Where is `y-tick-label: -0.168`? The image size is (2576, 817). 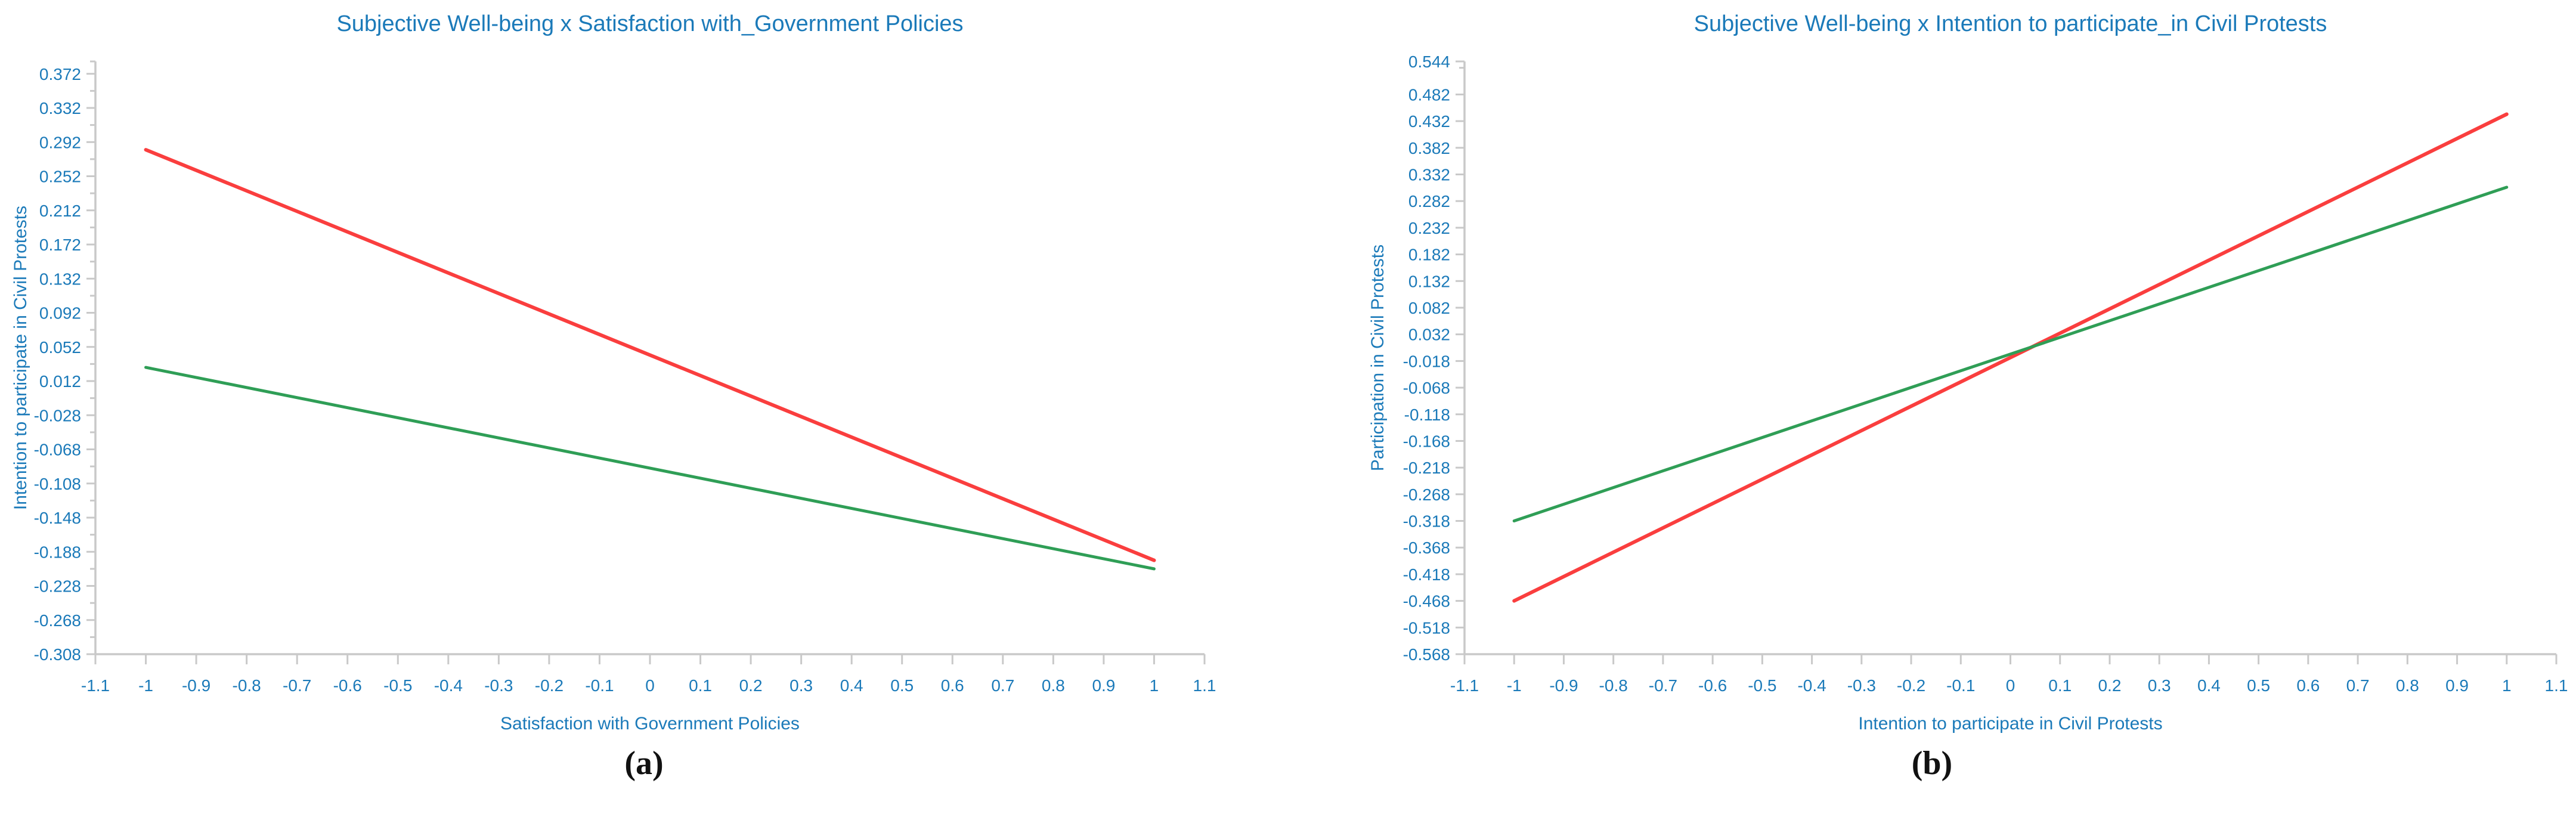 y-tick-label: -0.168 is located at coordinates (1427, 441).